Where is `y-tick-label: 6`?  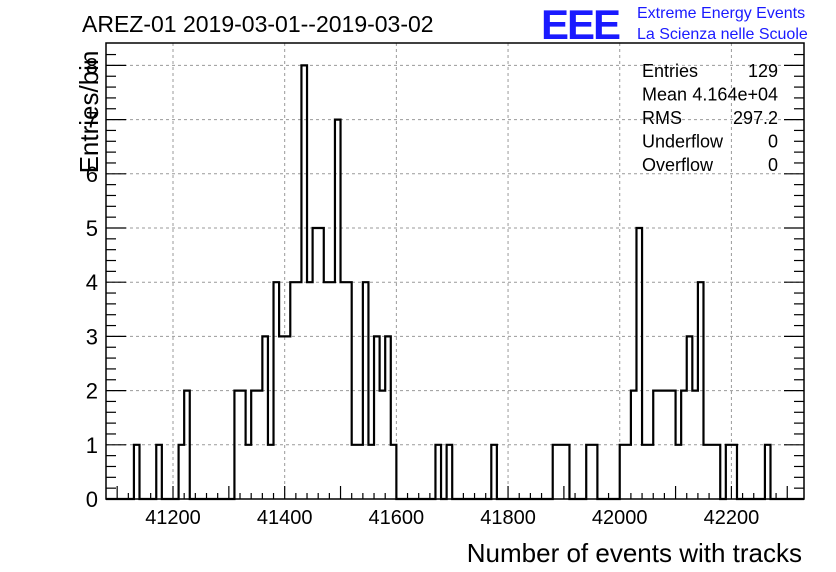 y-tick-label: 6 is located at coordinates (92, 174).